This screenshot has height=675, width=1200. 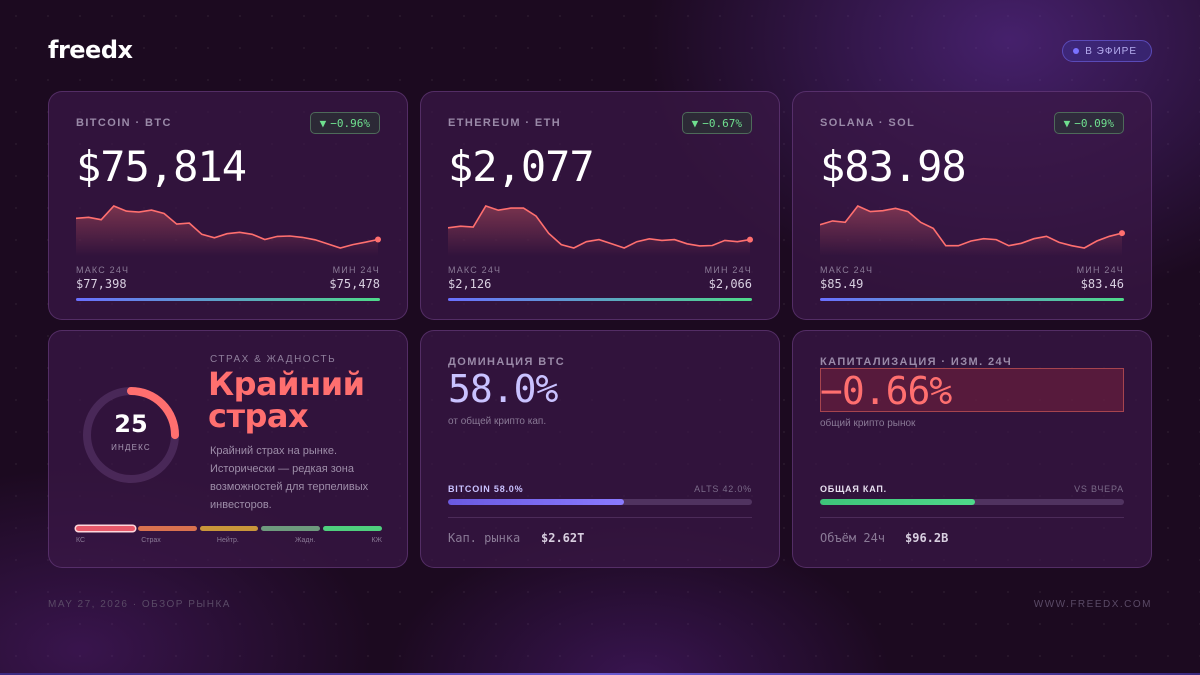 What do you see at coordinates (916, 362) in the screenshot?
I see `market-cap-change-label: КАПИТАЛИЗАЦИЯ · ИЗМ. 24Ч` at bounding box center [916, 362].